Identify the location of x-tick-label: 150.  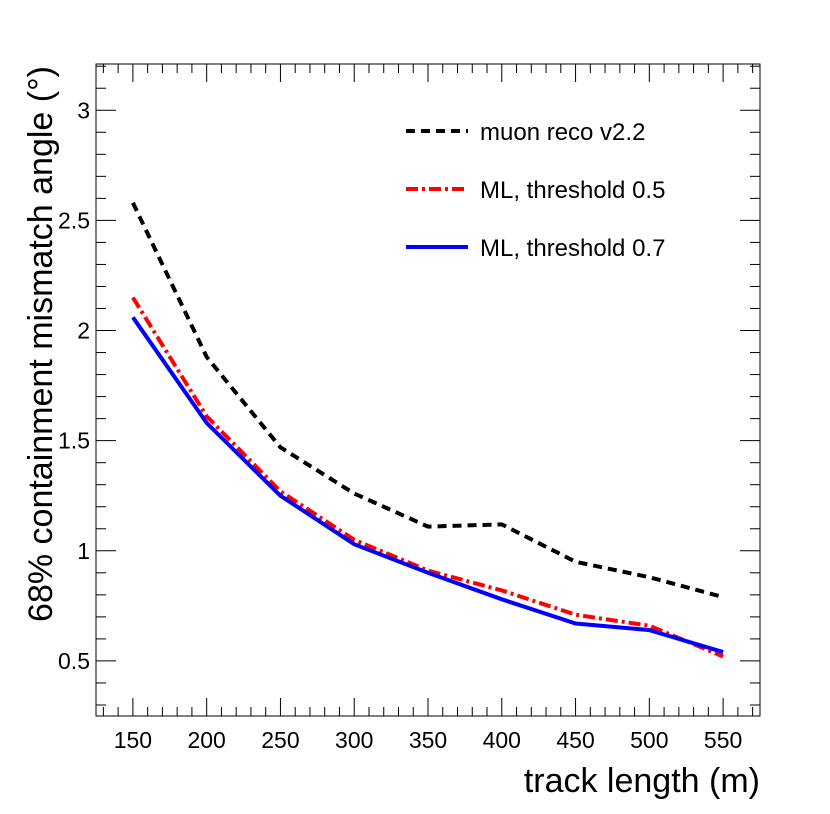
(133, 740).